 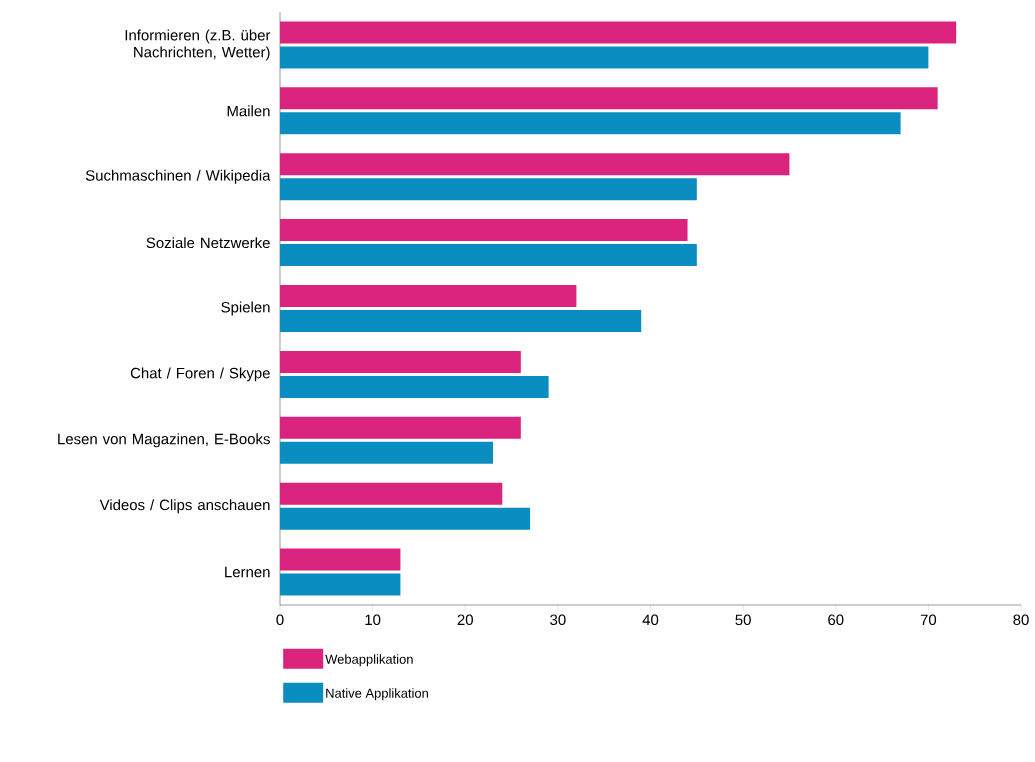 I want to click on y-tick-label: Informieren (z.B. über Nachrichten, Wetter), so click(x=198, y=45).